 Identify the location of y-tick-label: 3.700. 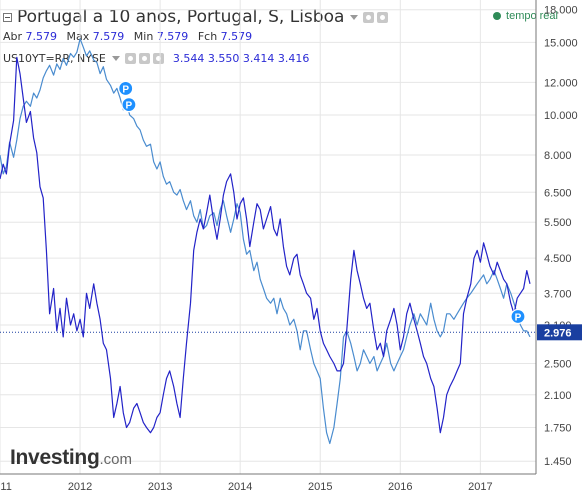
(558, 294).